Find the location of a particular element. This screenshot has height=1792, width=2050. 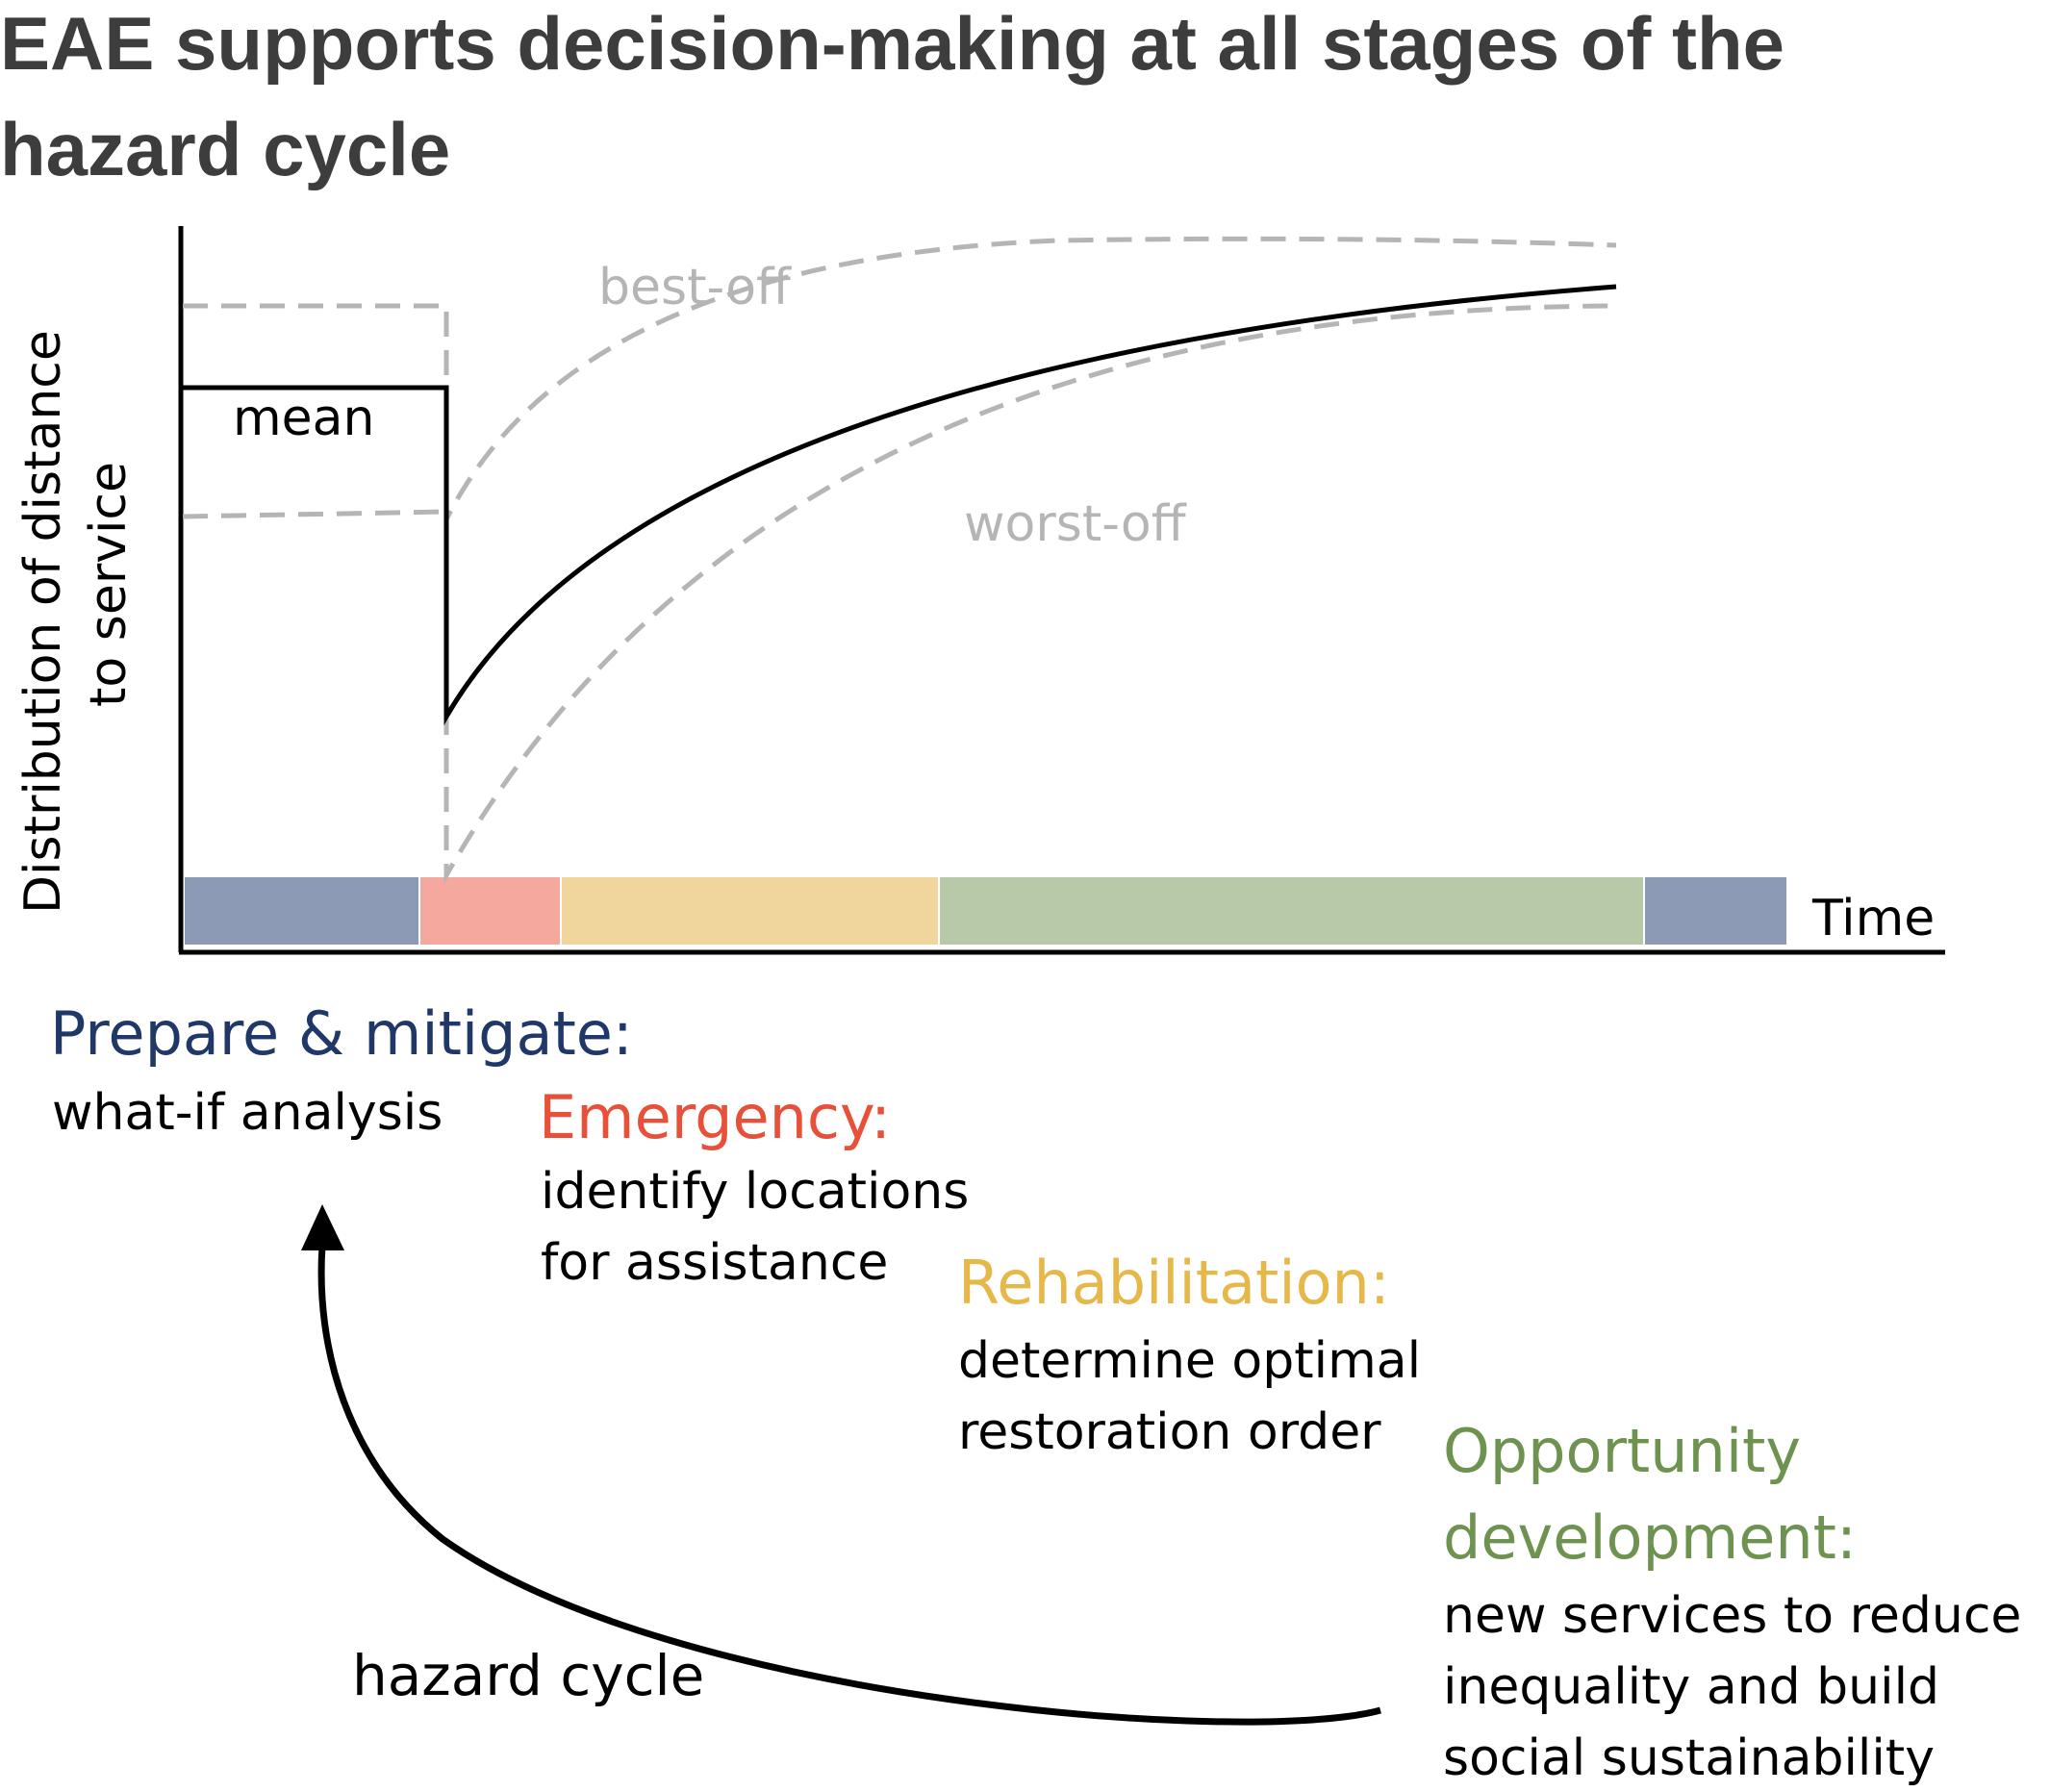

x-axis-label: Time is located at coordinates (1873, 919).